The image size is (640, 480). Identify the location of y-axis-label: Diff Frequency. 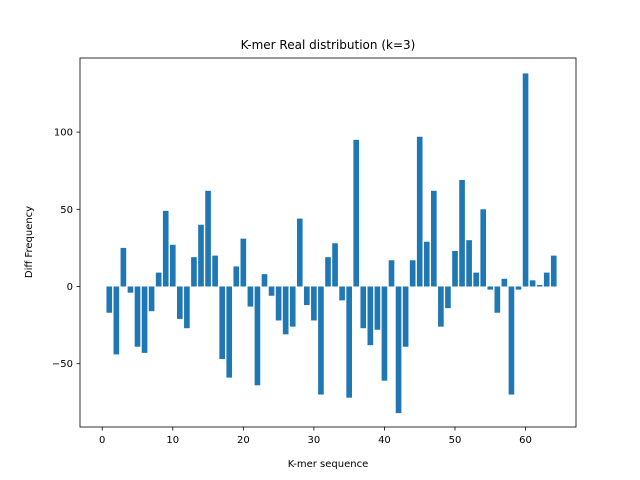
(29, 242).